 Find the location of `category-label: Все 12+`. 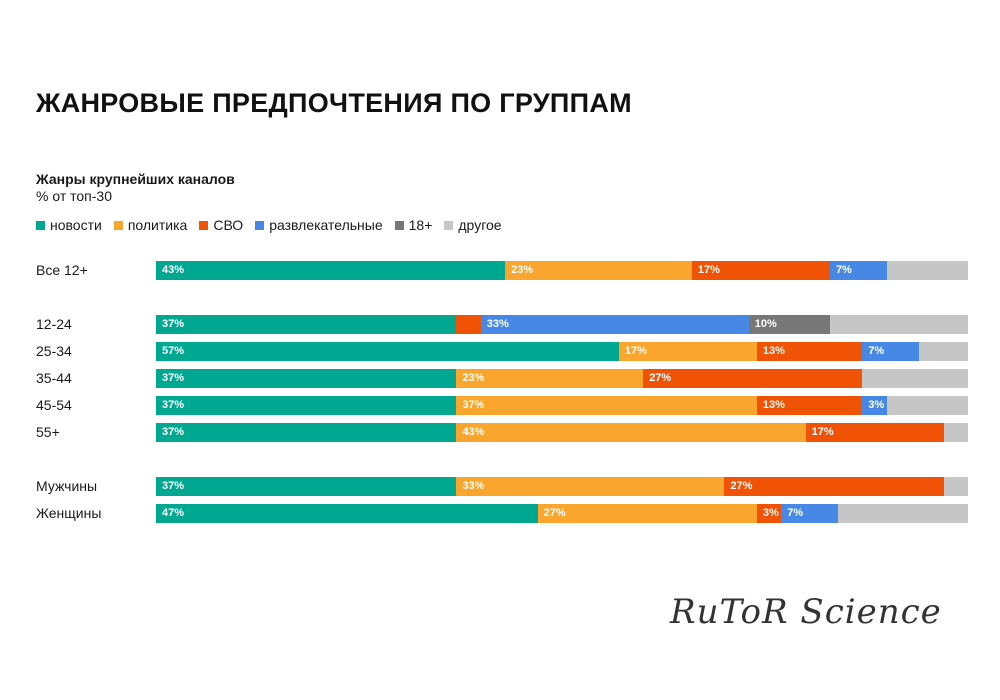

category-label: Все 12+ is located at coordinates (62, 270).